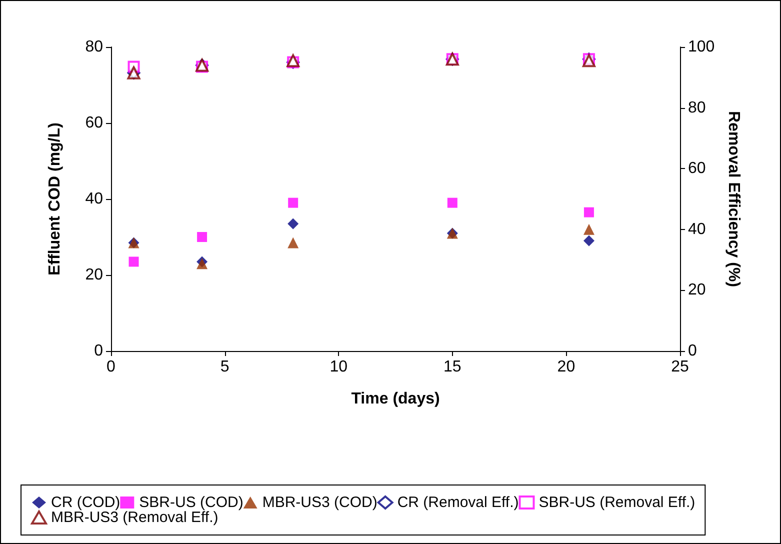  What do you see at coordinates (453, 367) in the screenshot?
I see `x-tick-label: 15` at bounding box center [453, 367].